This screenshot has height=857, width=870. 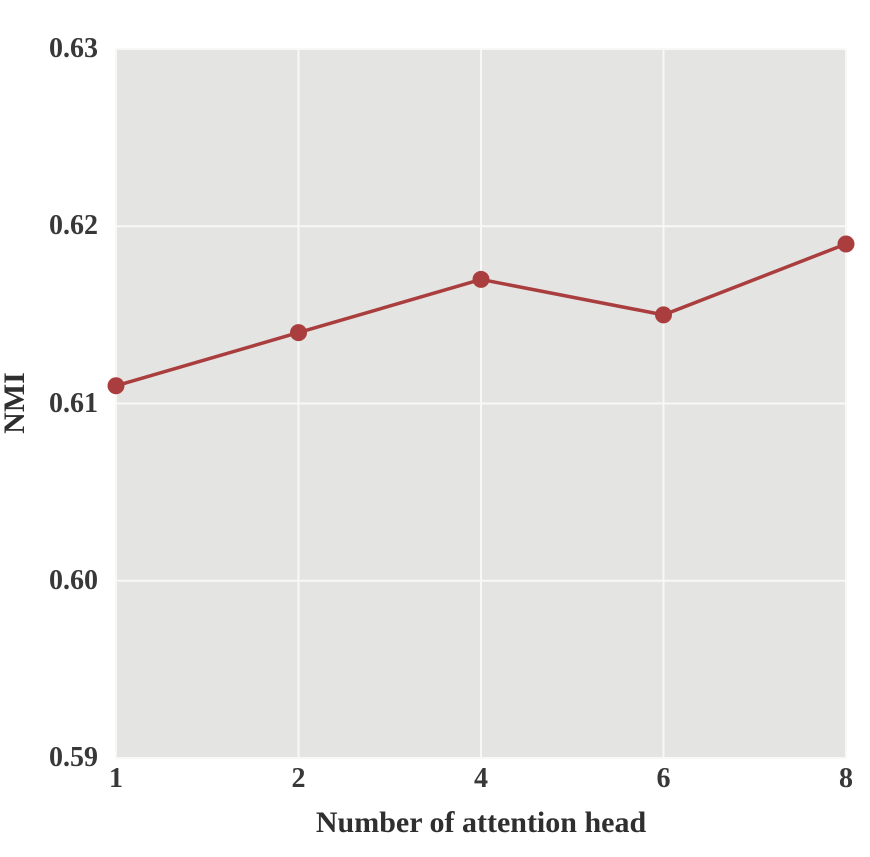 I want to click on x-tick-label: 8, so click(x=846, y=778).